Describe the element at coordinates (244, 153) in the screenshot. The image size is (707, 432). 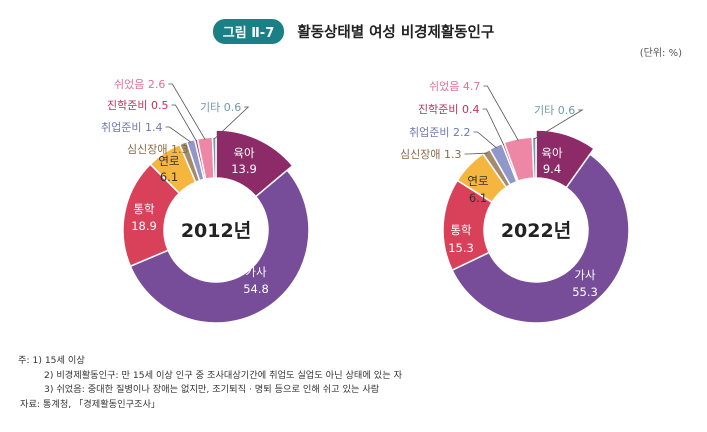
I see `slice-category-0-0: 육아` at that location.